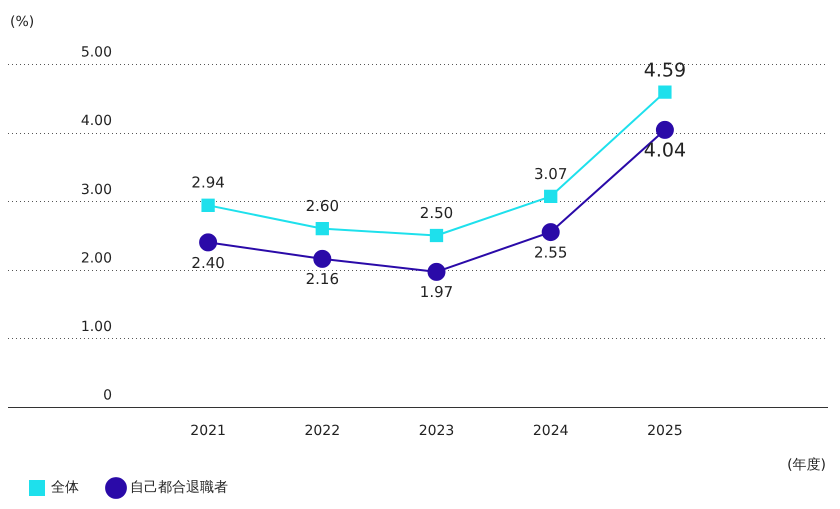  What do you see at coordinates (208, 183) in the screenshot?
I see `data-label: 2.94` at bounding box center [208, 183].